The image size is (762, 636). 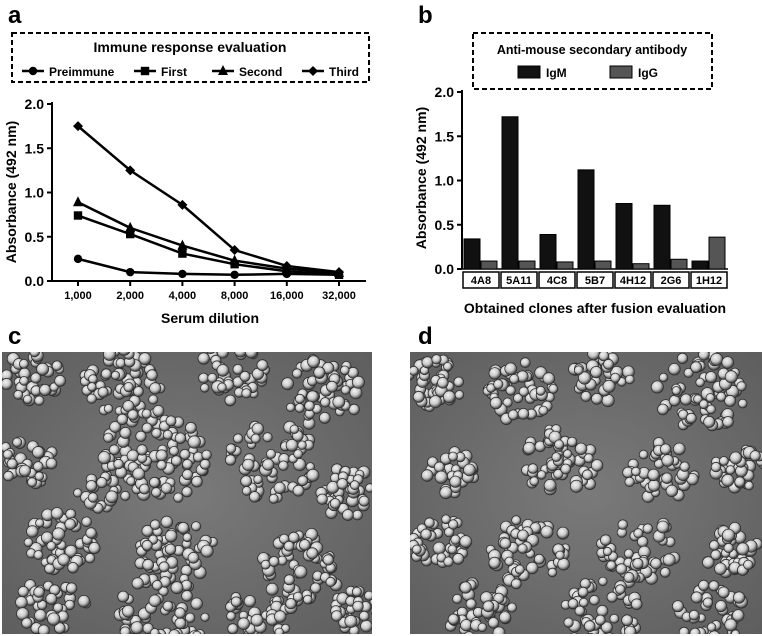 What do you see at coordinates (210, 318) in the screenshot?
I see `x-axis-title: Serum dilution` at bounding box center [210, 318].